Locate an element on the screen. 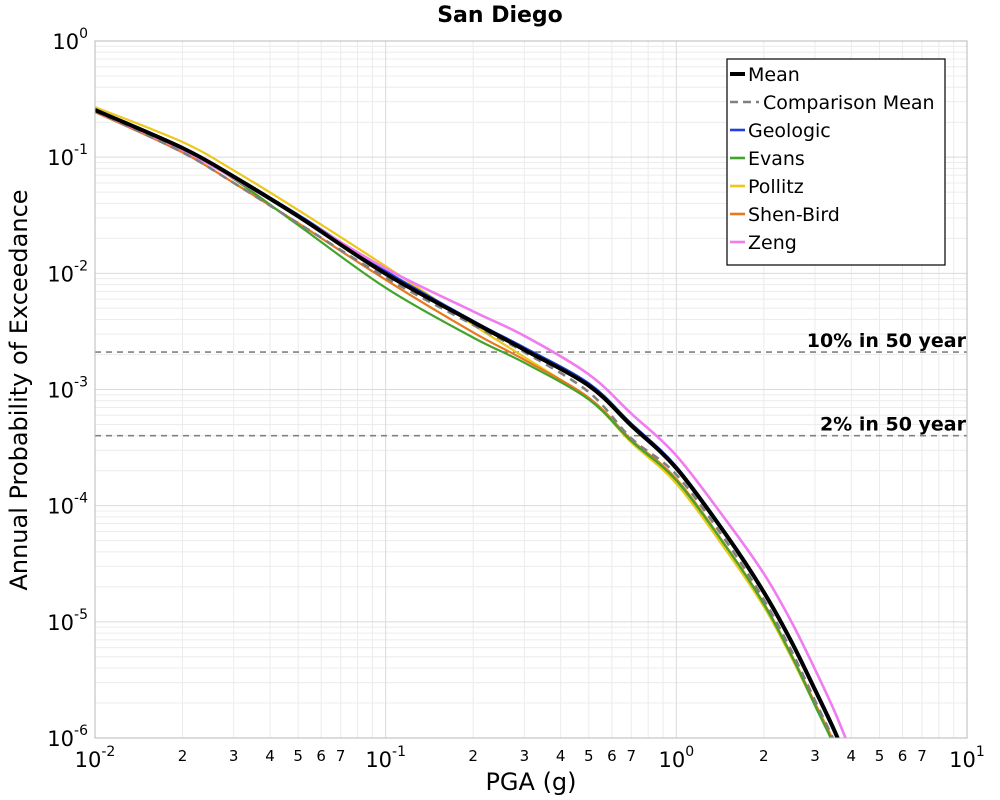 The image size is (1000, 800). y-major-tick-label: 10⁰ is located at coordinates (70, 40).